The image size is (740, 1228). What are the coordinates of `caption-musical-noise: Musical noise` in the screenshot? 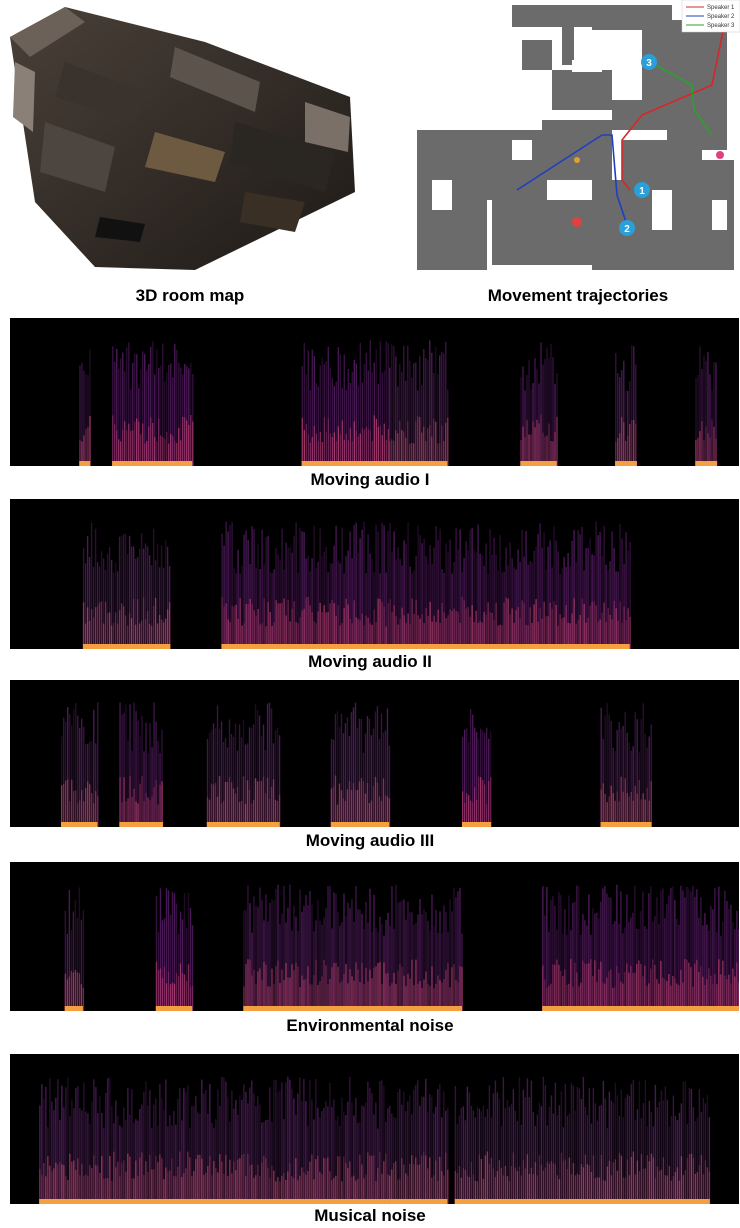 It's located at (370, 1215).